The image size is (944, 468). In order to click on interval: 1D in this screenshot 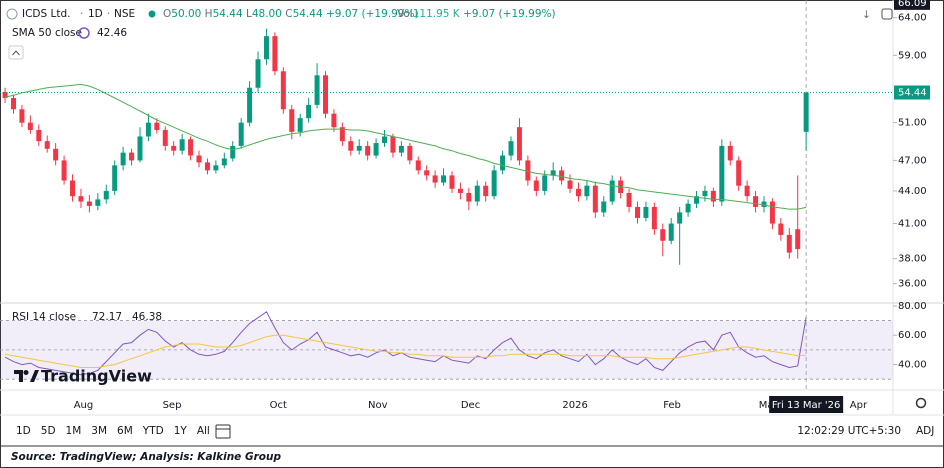, I will do `click(95, 14)`.